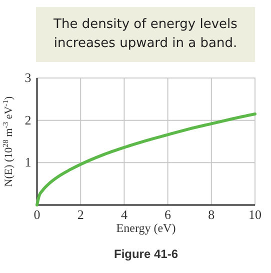 The width and height of the screenshot is (271, 273). I want to click on x-tick-label: 8, so click(211, 214).